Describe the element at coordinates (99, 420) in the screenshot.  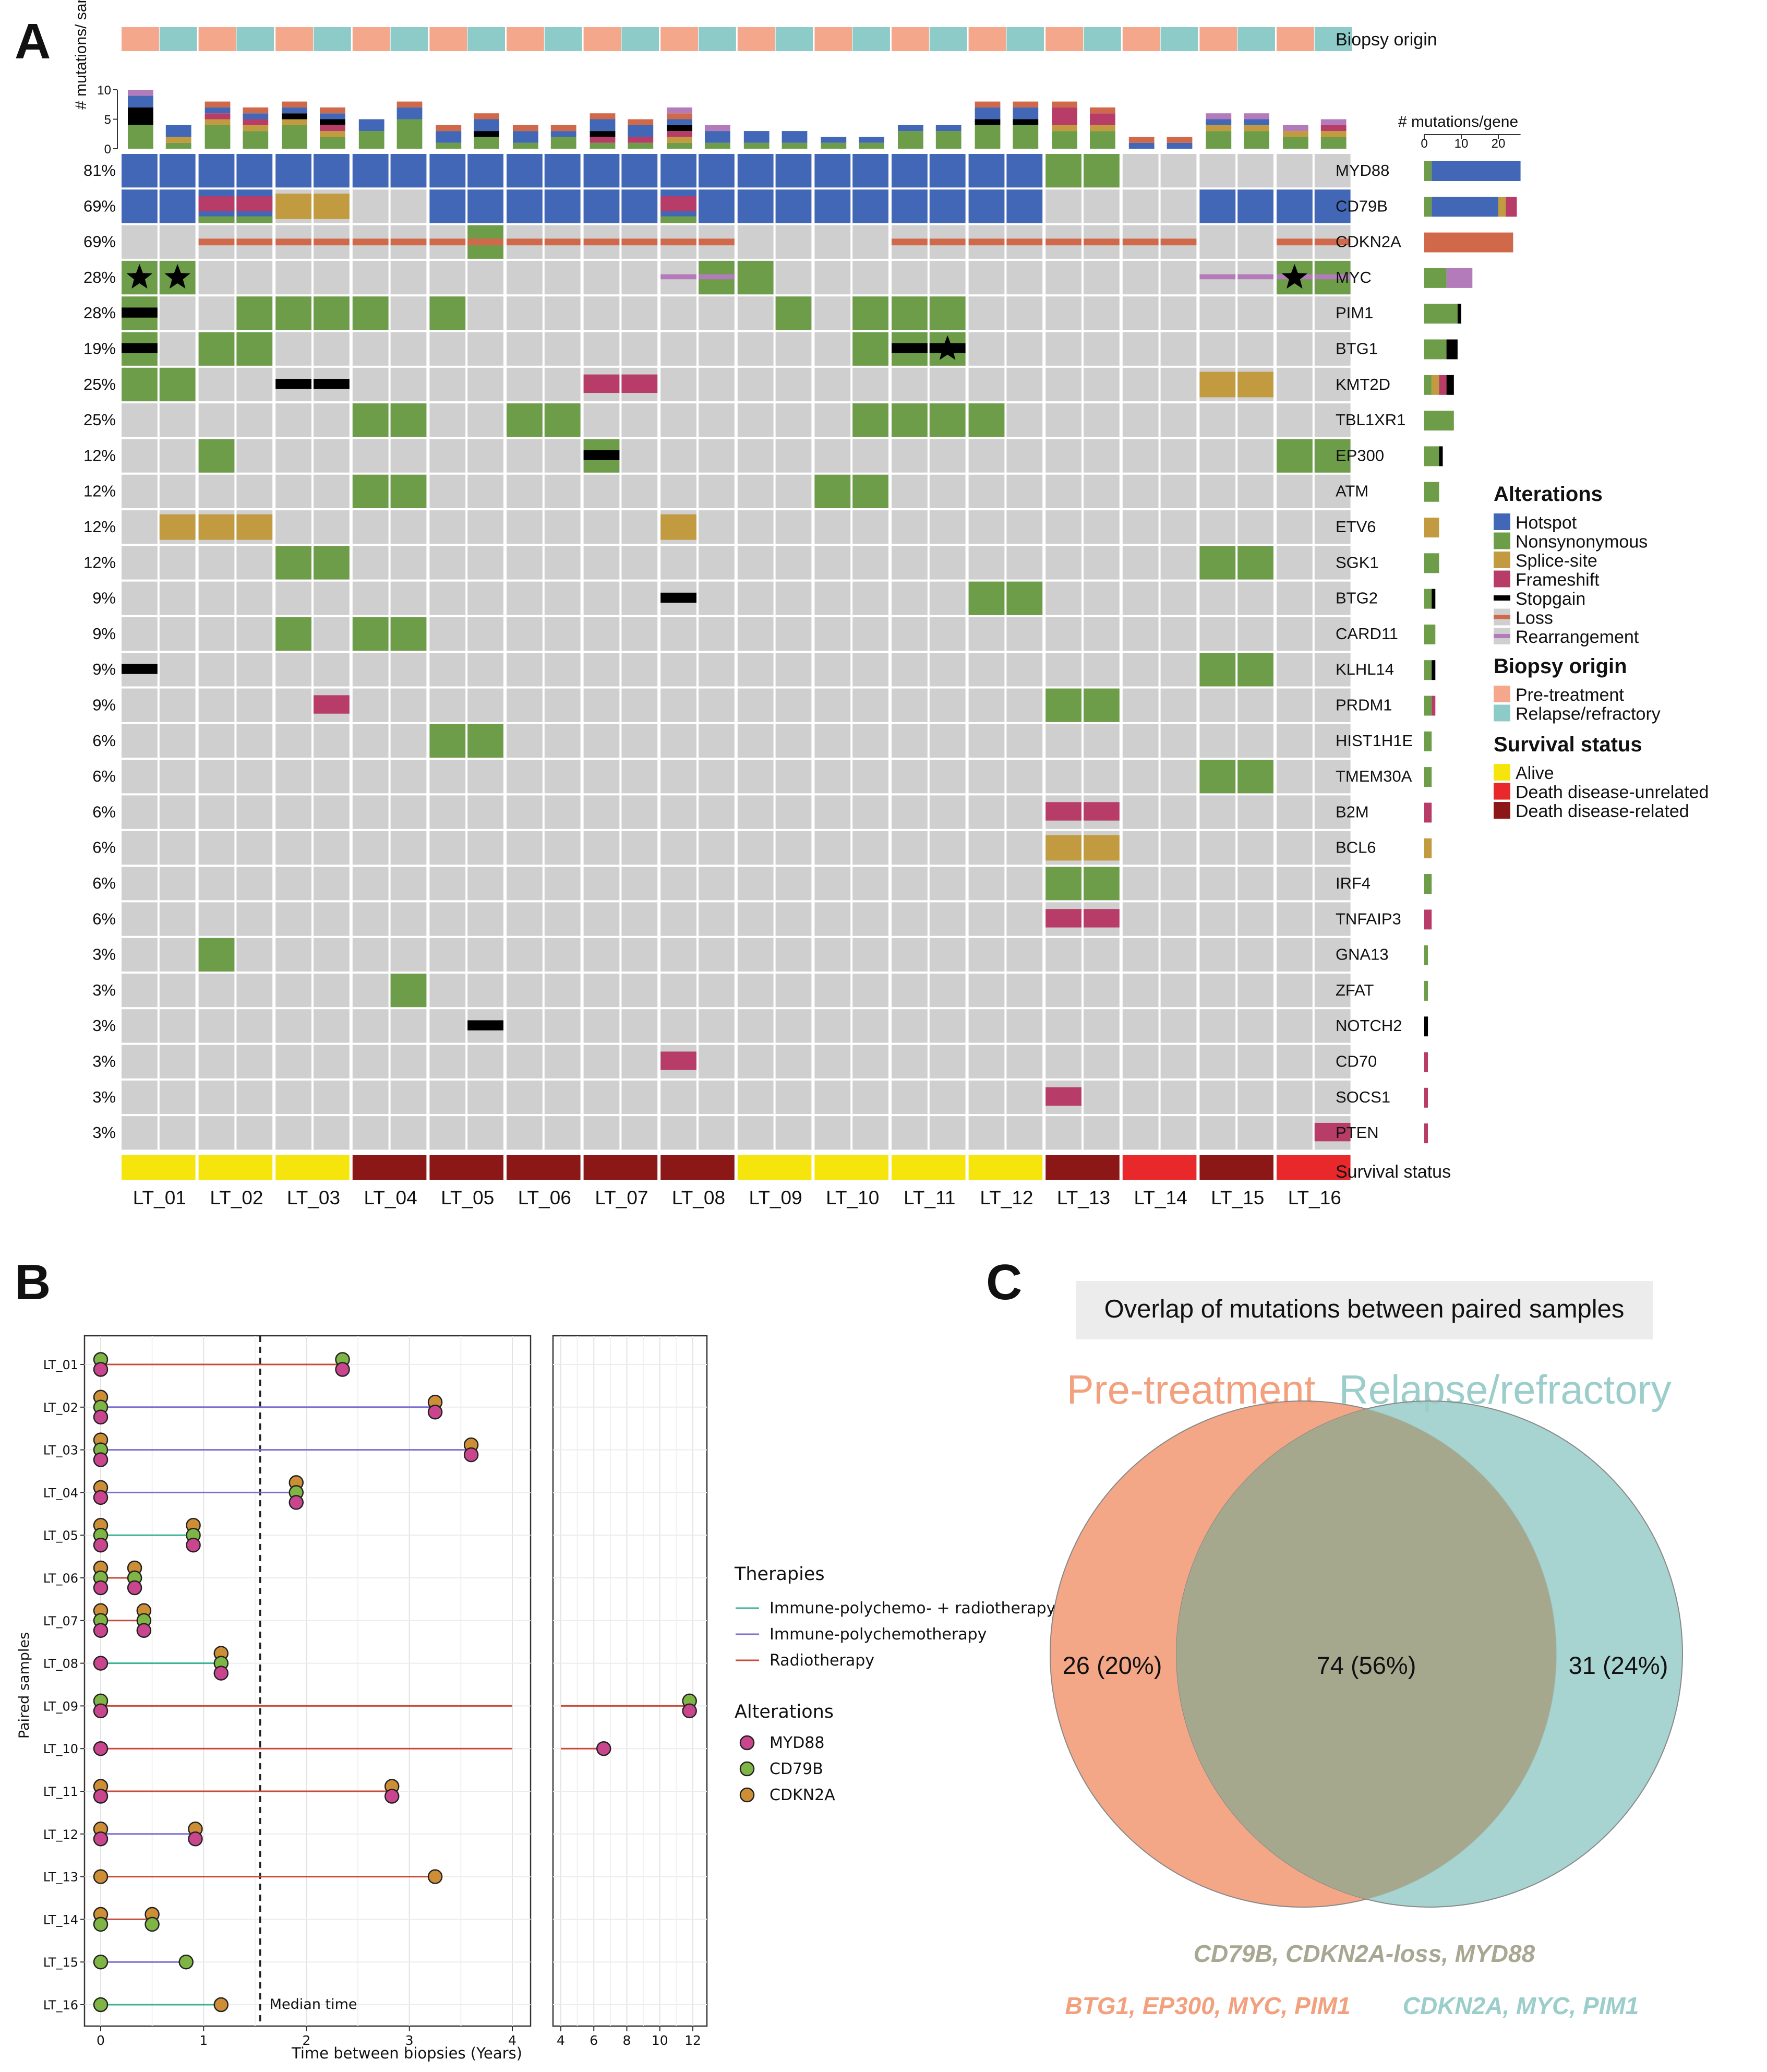
I see `gene-percent: 25%` at that location.